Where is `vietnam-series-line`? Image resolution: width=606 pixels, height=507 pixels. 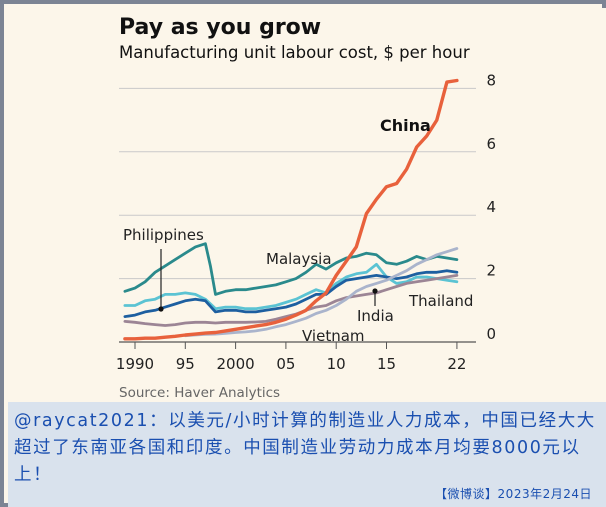 vietnam-series-line is located at coordinates (321, 292).